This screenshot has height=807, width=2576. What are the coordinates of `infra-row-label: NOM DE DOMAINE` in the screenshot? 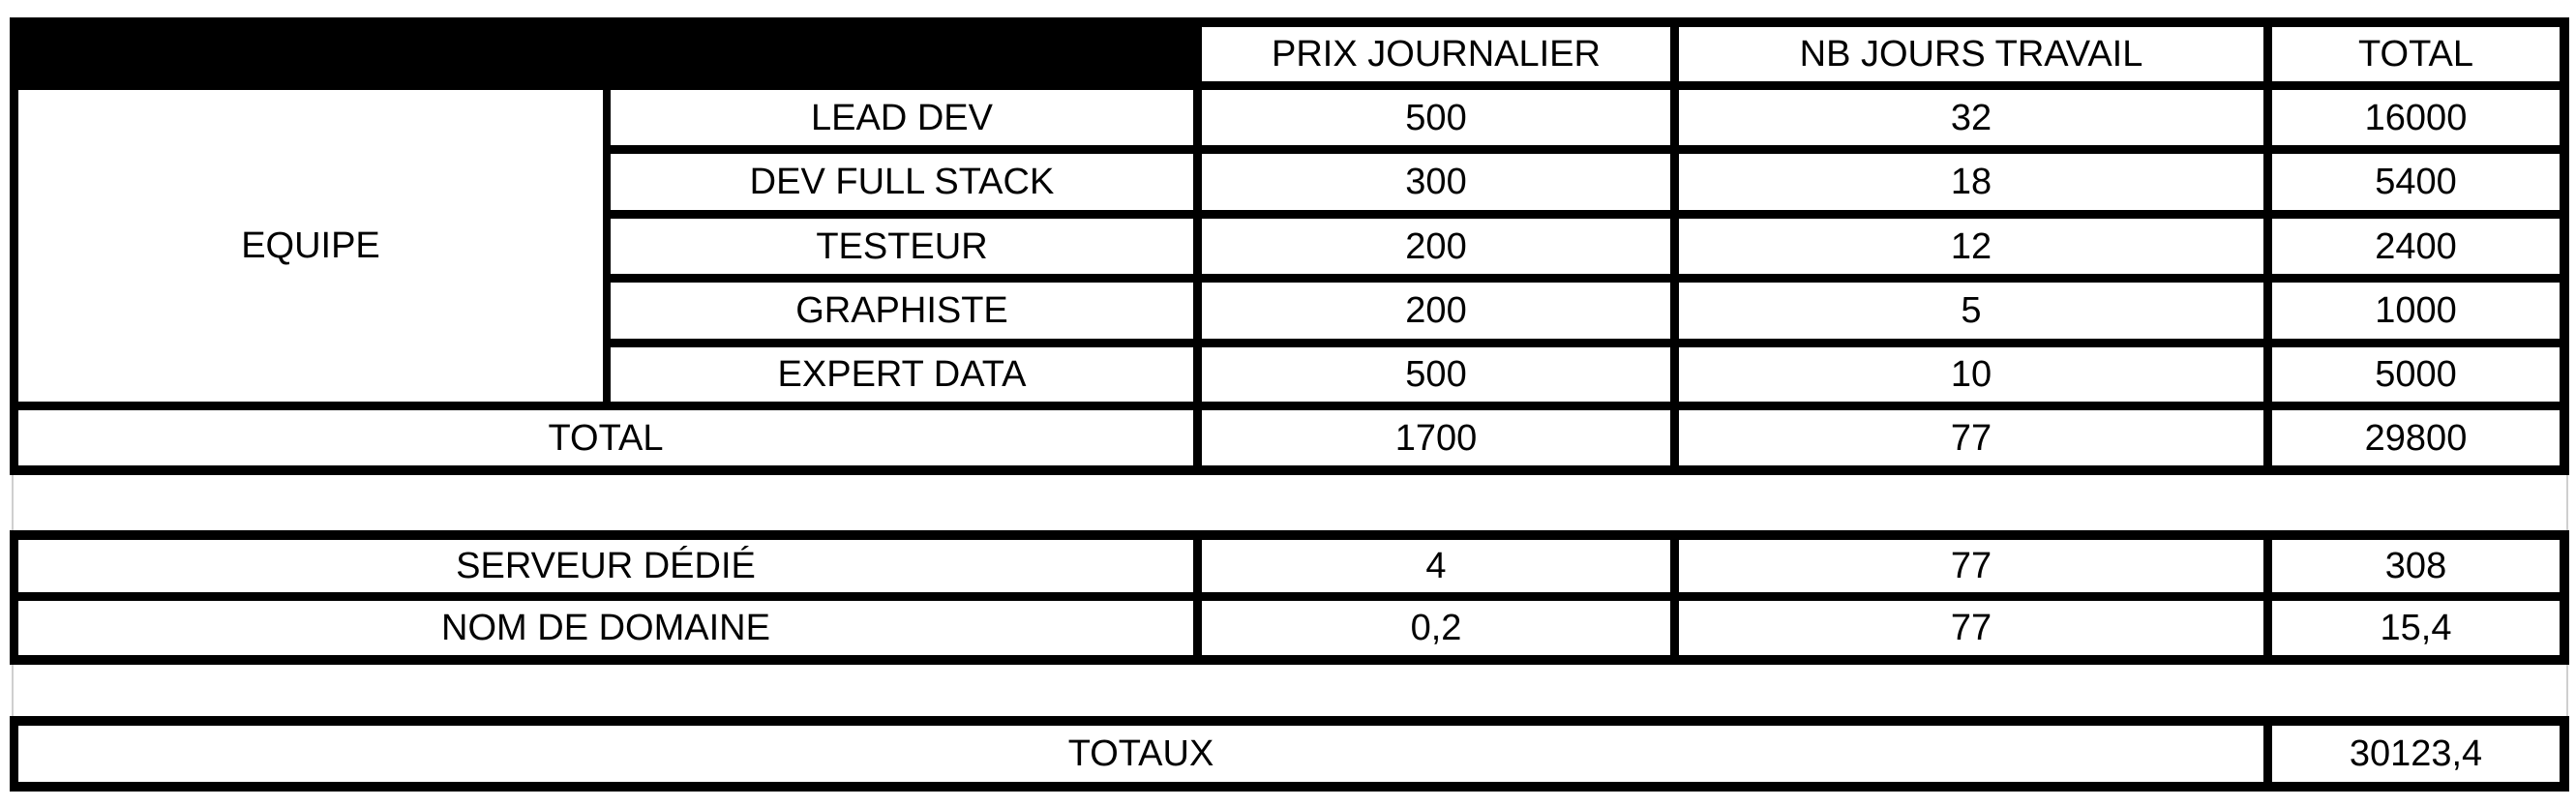 It's located at (605, 628).